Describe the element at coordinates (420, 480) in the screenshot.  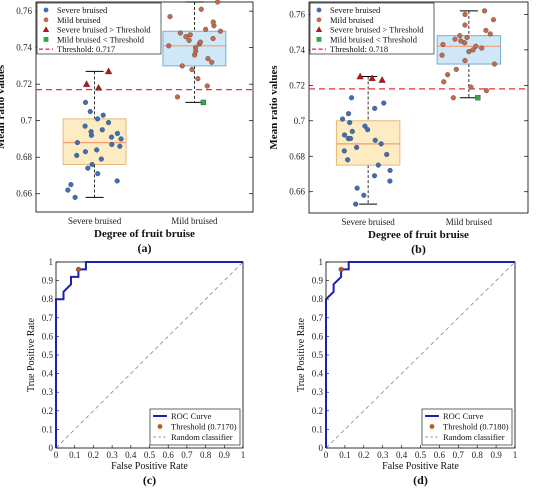
I see `panel-label: (d)` at that location.